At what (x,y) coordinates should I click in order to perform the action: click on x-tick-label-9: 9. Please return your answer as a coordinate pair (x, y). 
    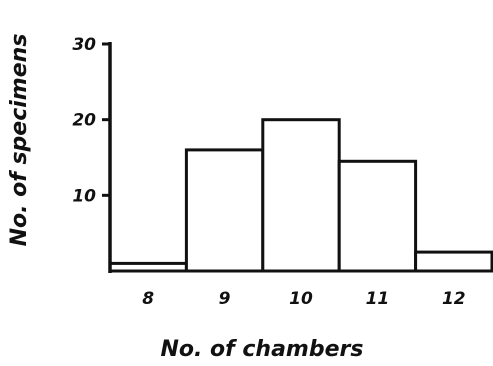
    Looking at the image, I should click on (225, 299).